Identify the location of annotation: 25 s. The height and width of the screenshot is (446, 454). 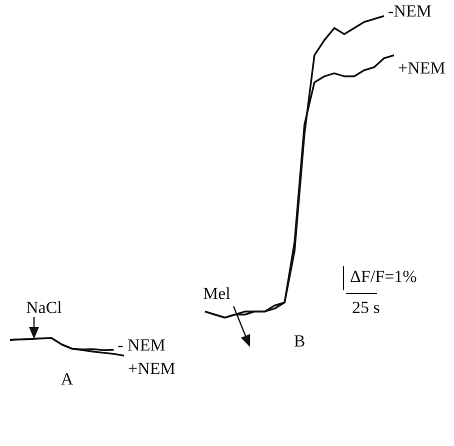
(366, 307).